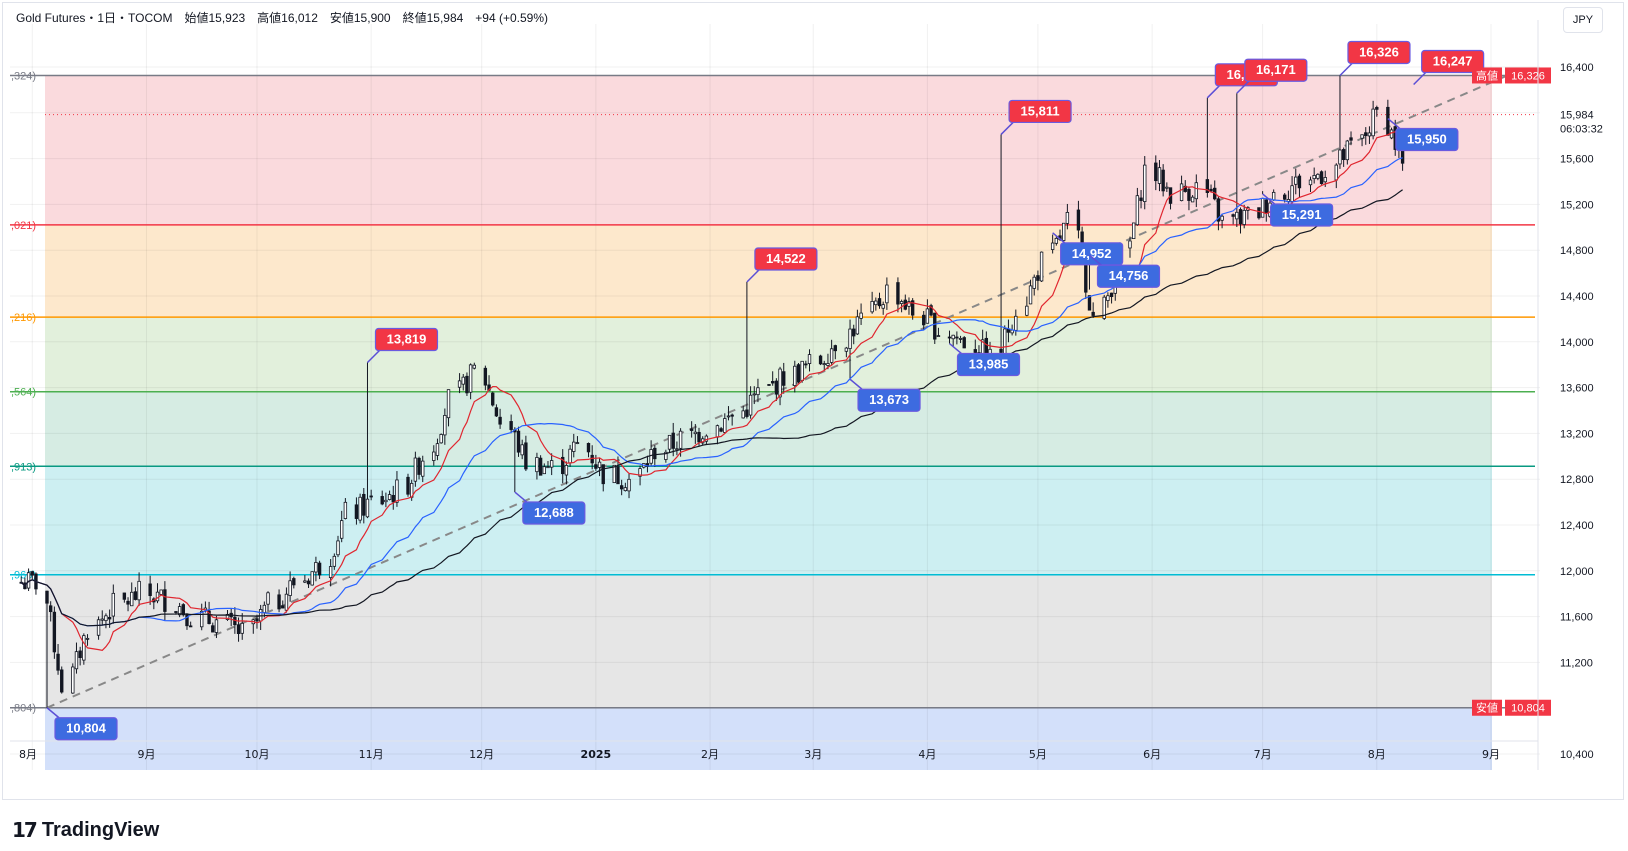  What do you see at coordinates (86, 728) in the screenshot?
I see `pivot-label-text: 10,804` at bounding box center [86, 728].